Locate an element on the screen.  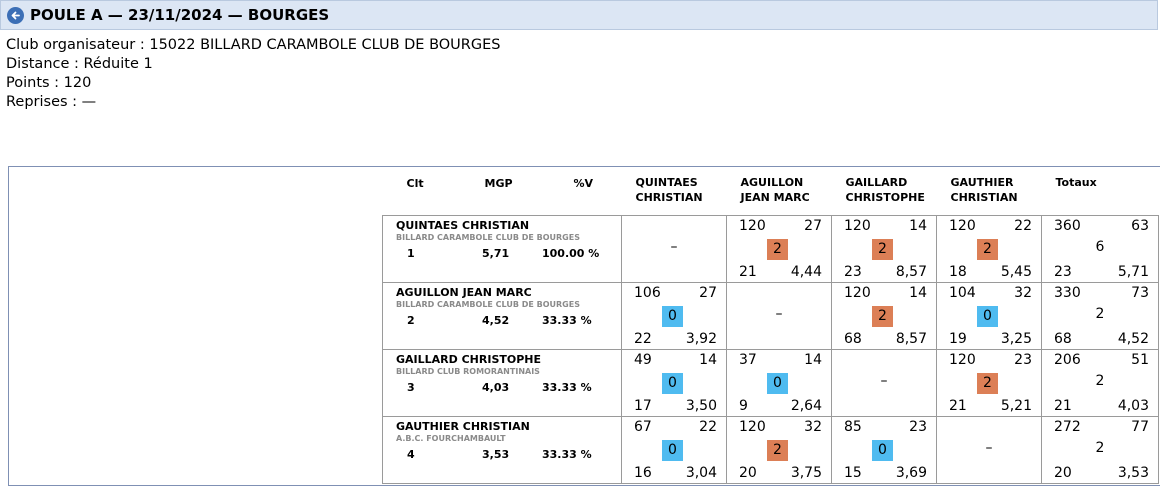
header-opponent-2: AGUILLON JEAN MARC is located at coordinates (775, 190).